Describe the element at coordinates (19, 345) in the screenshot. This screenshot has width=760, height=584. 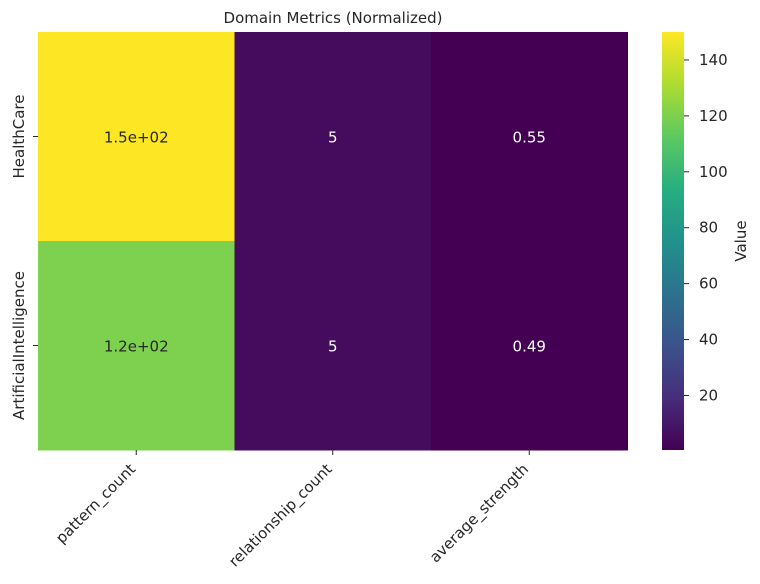
I see `y-tick-label: ArtificialIntelligence` at that location.